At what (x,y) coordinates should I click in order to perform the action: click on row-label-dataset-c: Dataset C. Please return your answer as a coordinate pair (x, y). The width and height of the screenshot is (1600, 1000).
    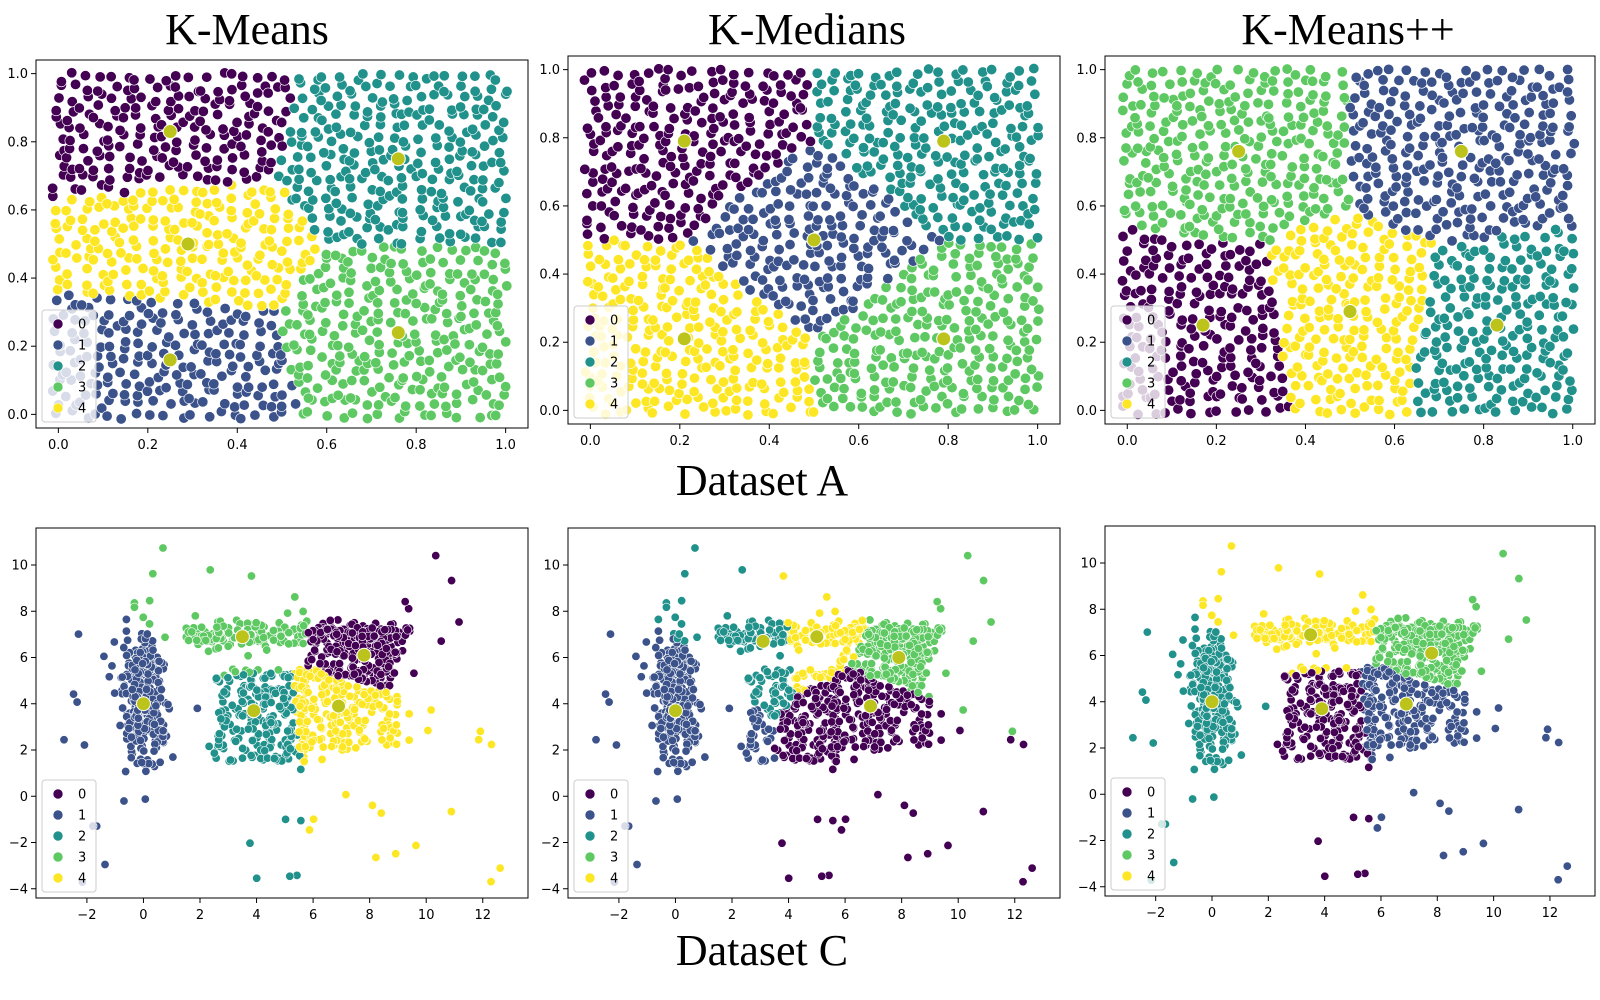
    Looking at the image, I should click on (762, 950).